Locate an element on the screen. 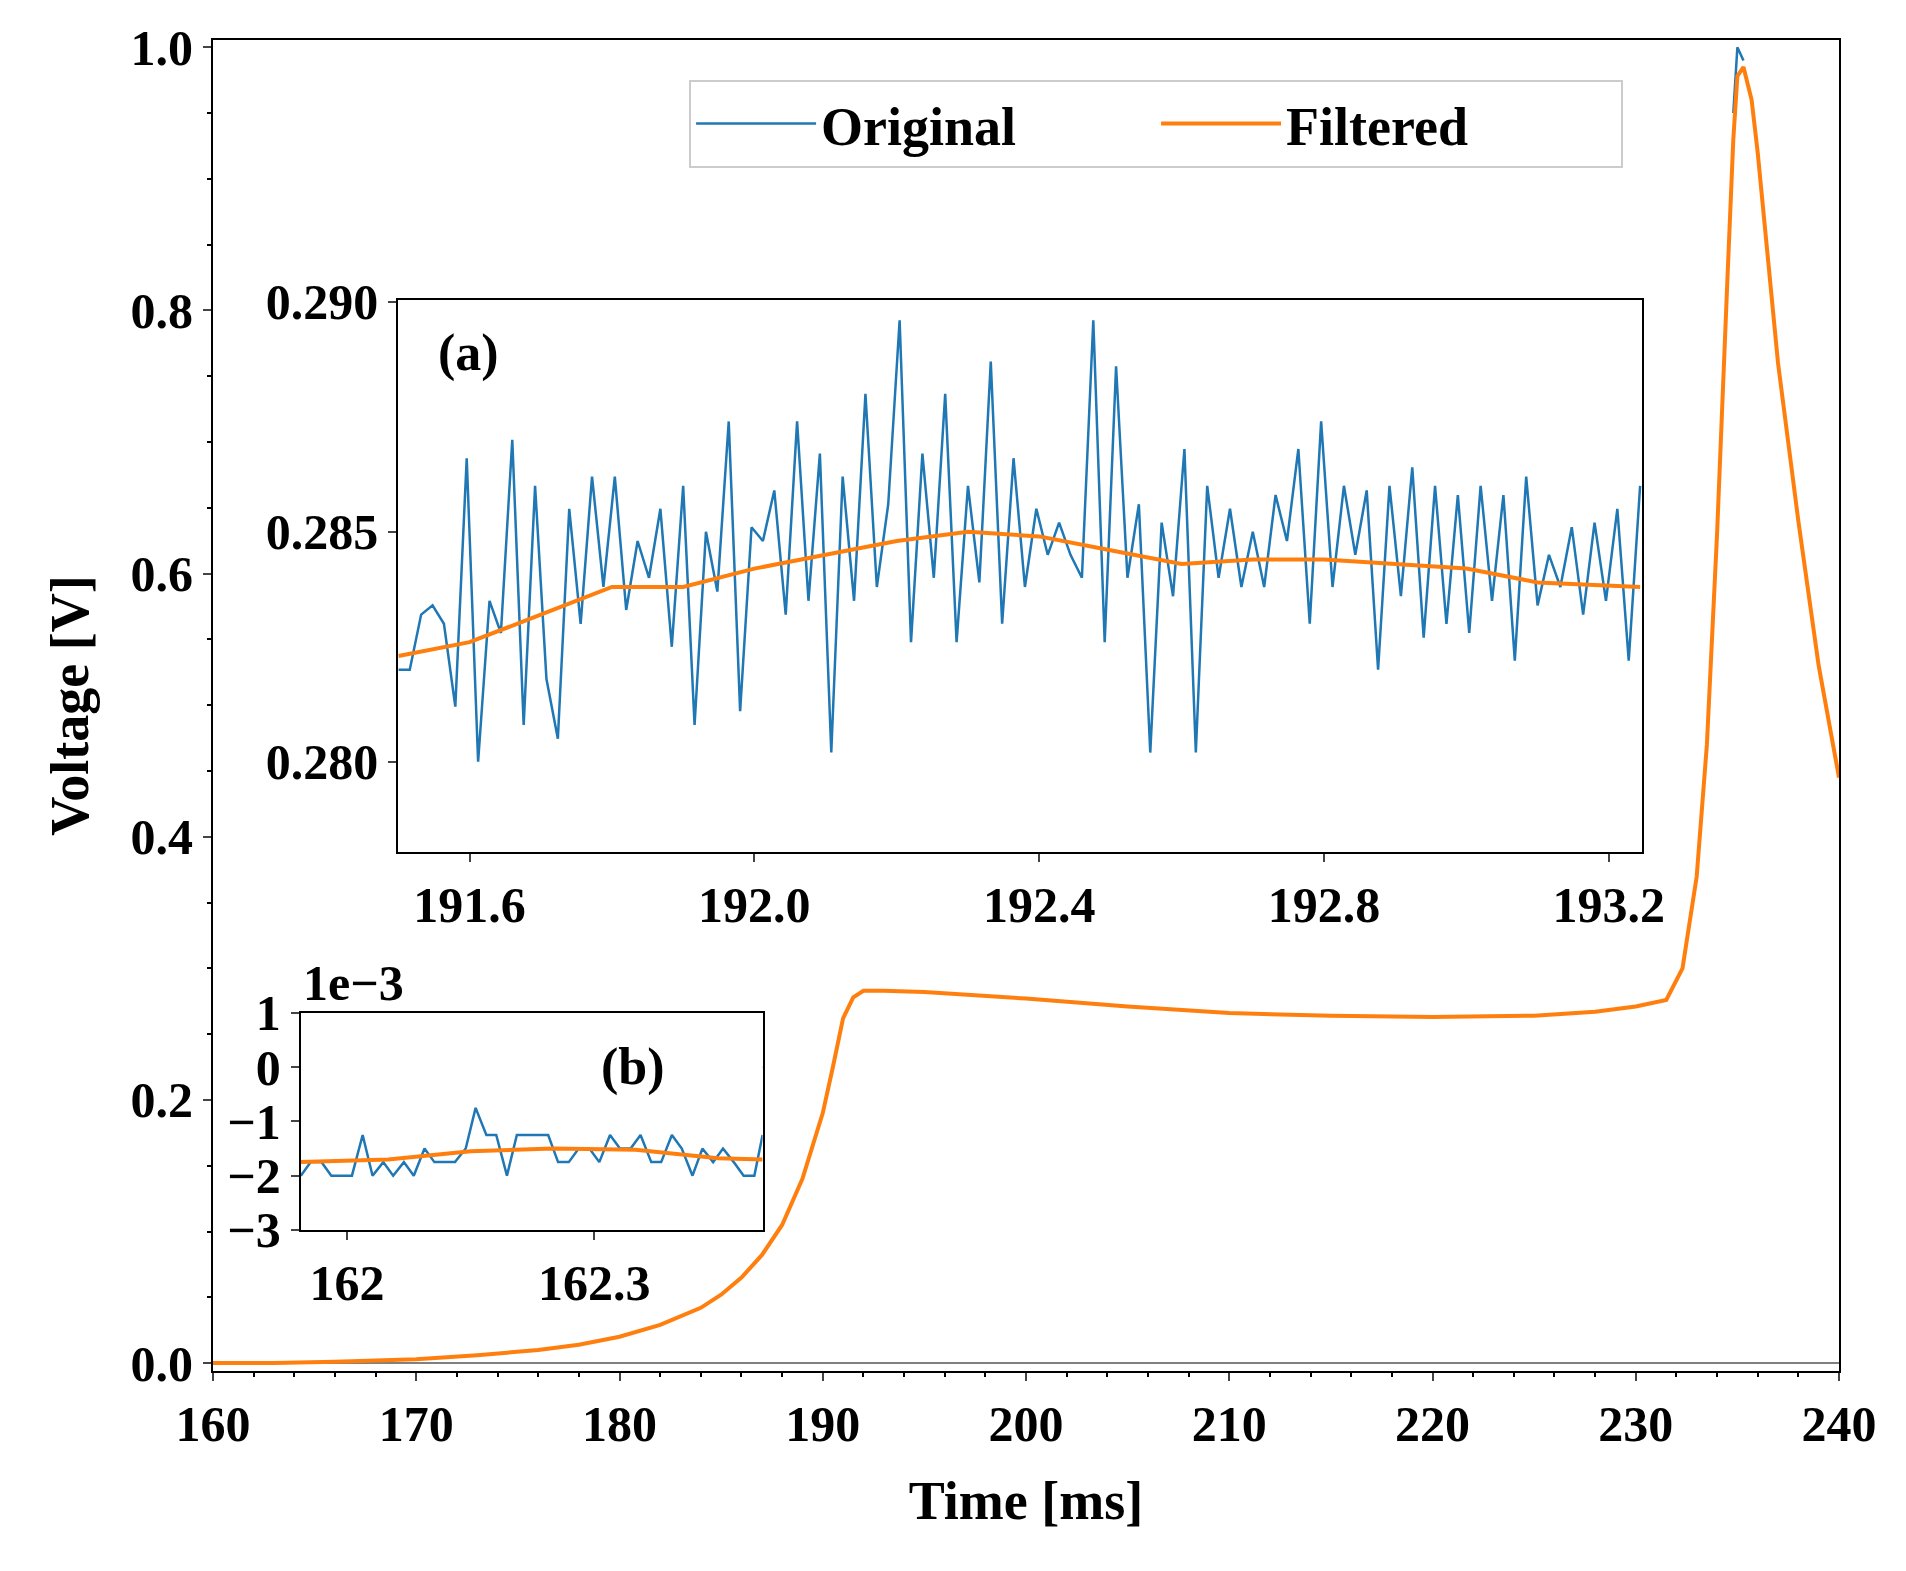 The image size is (1906, 1571). x-tick-label: 160 is located at coordinates (213, 1424).